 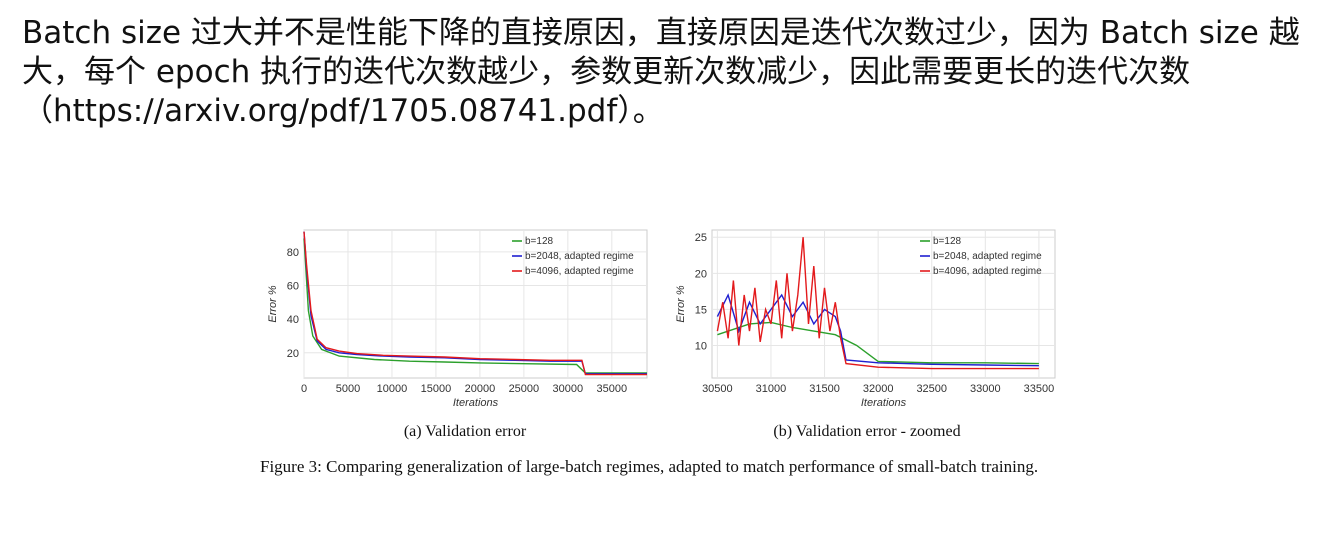 What do you see at coordinates (568, 389) in the screenshot?
I see `x-tick-label: 30000` at bounding box center [568, 389].